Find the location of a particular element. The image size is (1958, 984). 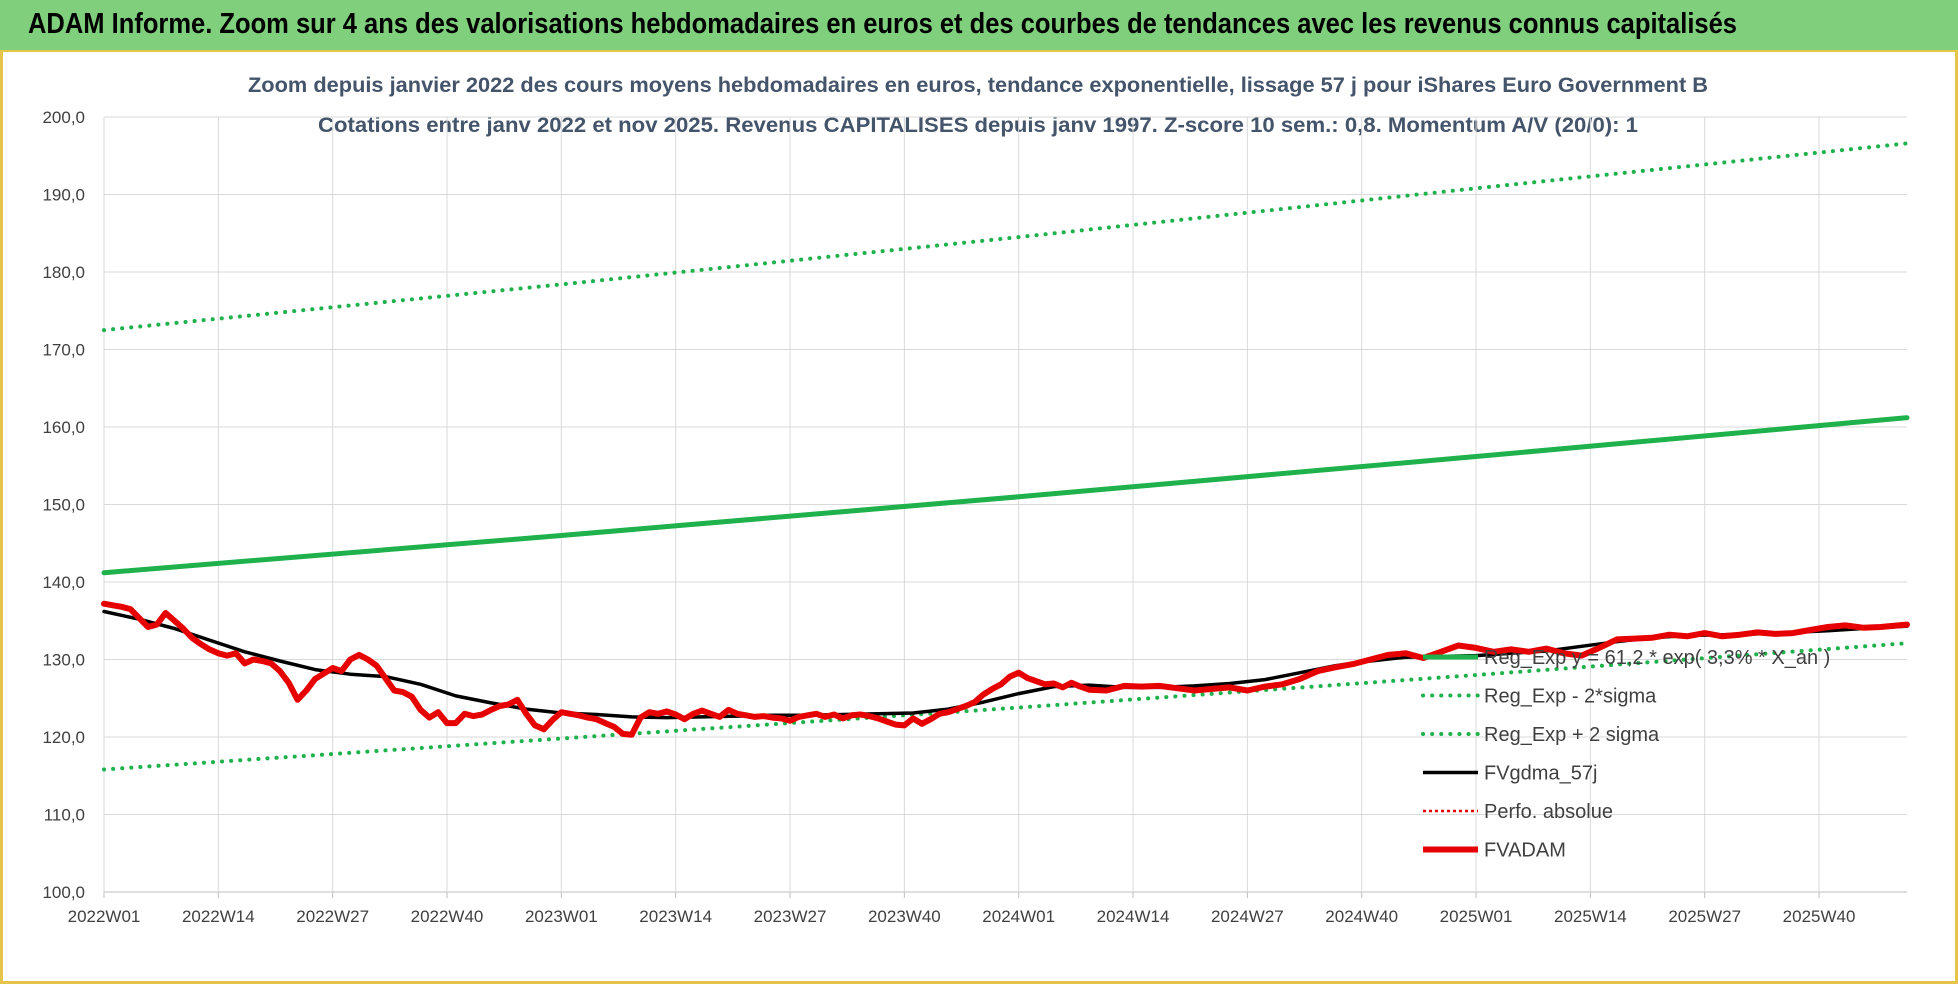

x-tick-label: 2023W27 is located at coordinates (790, 916).